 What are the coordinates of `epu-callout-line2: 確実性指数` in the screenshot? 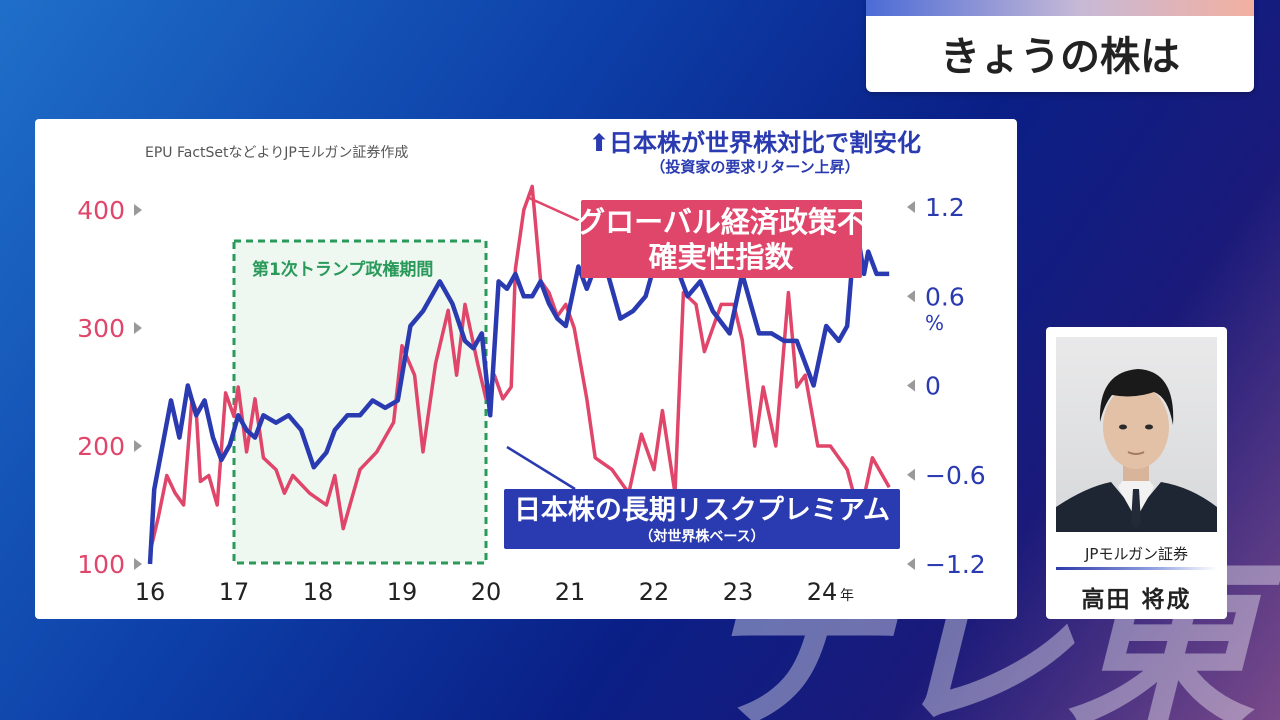 It's located at (721, 257).